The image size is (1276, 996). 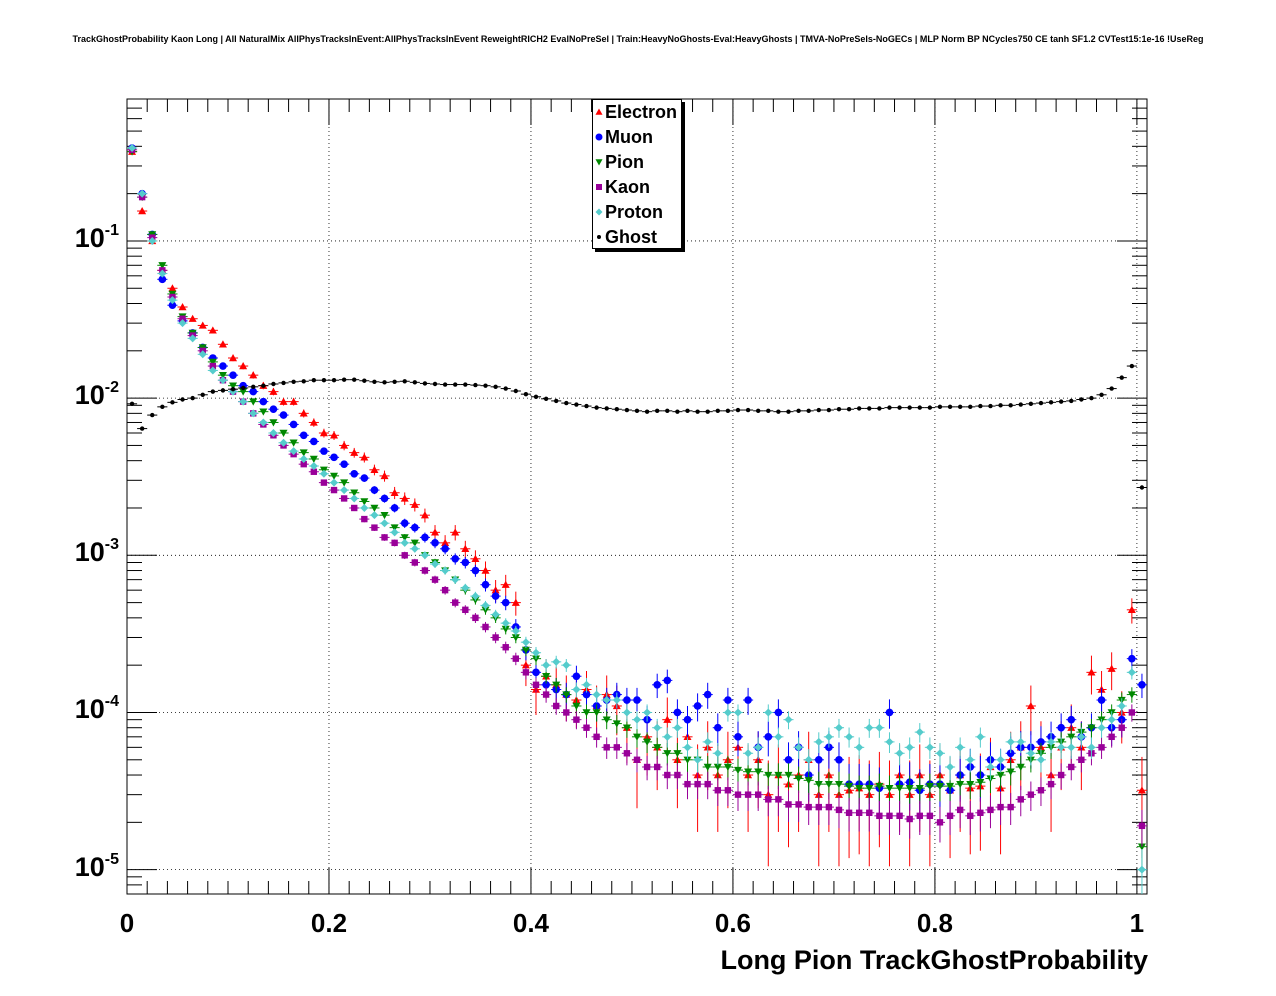 What do you see at coordinates (637, 187) in the screenshot?
I see `legend-item-kaon: Kaon` at bounding box center [637, 187].